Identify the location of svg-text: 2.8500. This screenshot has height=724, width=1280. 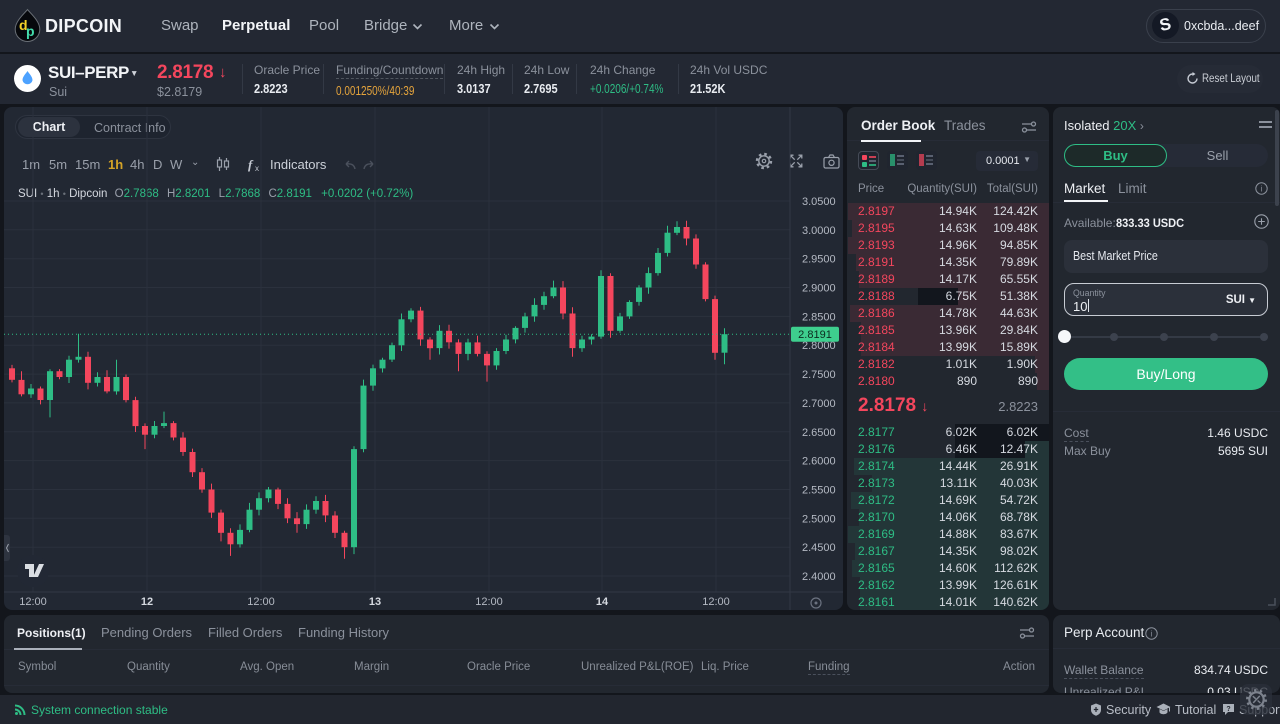
(819, 317).